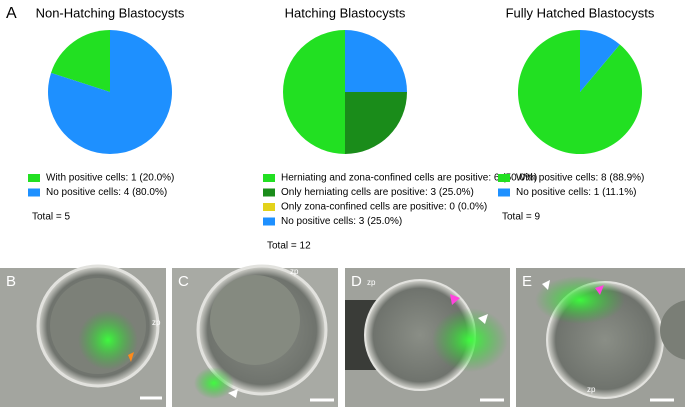  I want to click on micrograph-e, so click(600, 337).